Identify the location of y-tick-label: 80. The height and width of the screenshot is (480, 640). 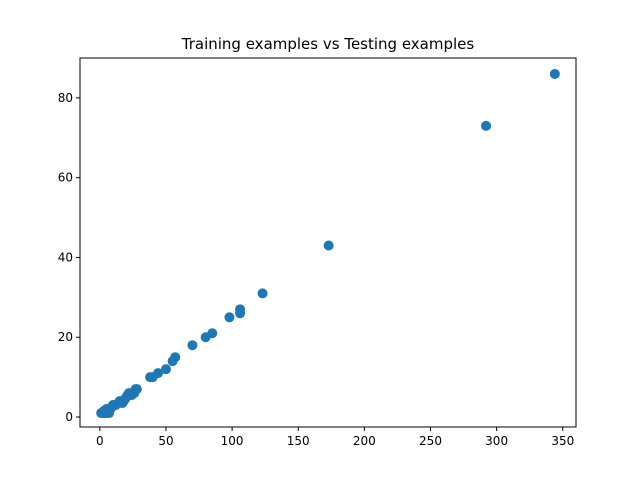
(65, 98).